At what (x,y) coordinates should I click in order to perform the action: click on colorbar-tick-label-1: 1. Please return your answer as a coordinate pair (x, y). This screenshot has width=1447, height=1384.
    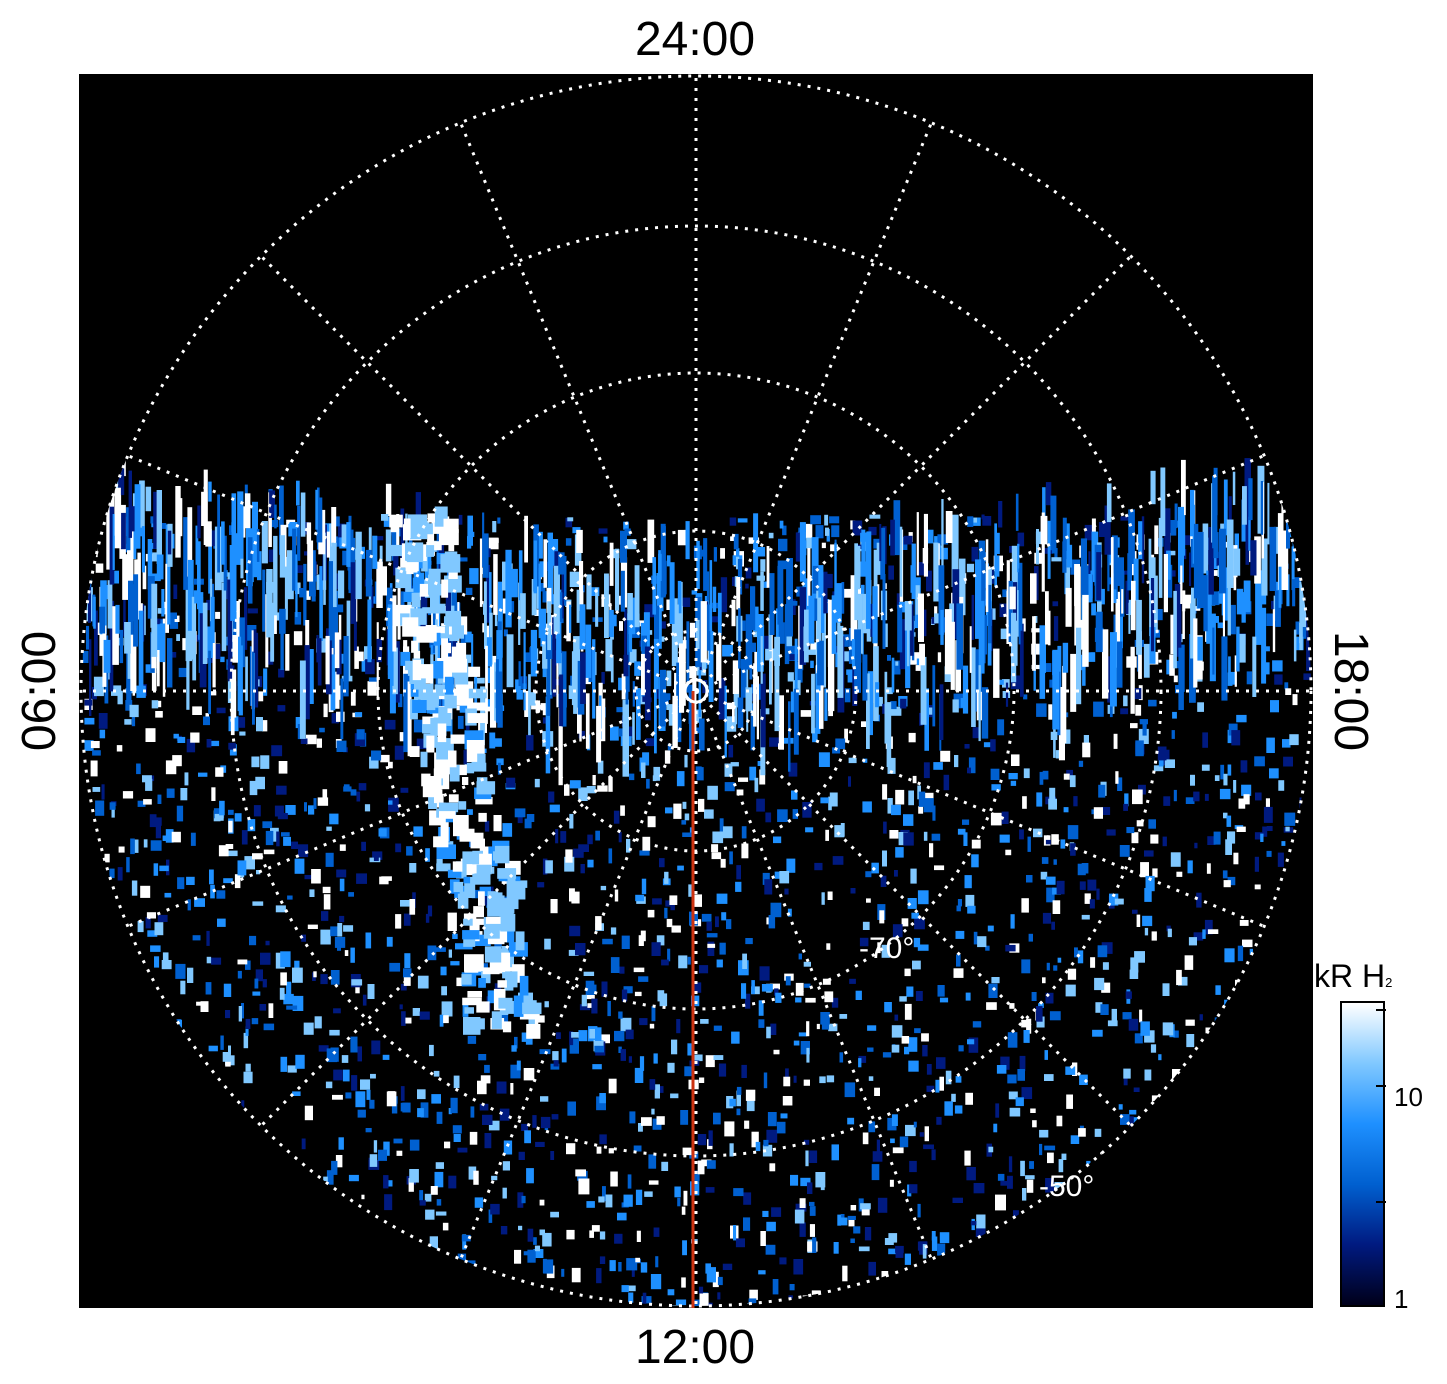
    Looking at the image, I should click on (1401, 1299).